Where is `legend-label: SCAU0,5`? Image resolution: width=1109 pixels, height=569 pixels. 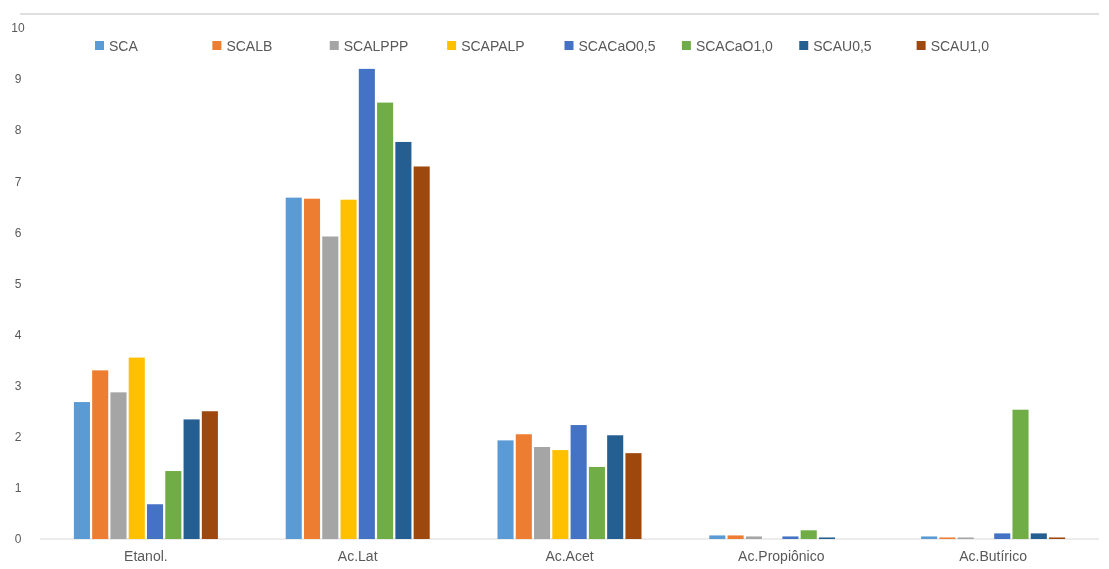 legend-label: SCAU0,5 is located at coordinates (842, 45).